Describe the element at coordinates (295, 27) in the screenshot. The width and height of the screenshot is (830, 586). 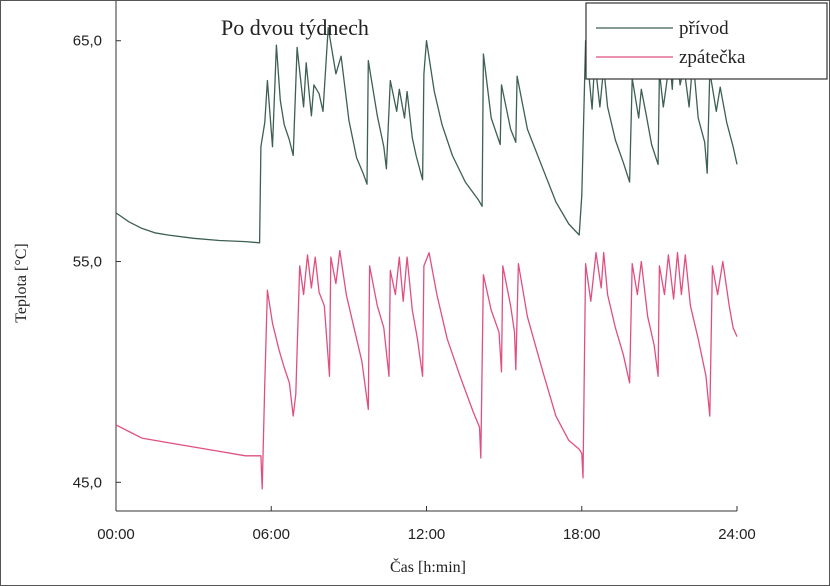
I see `chart-title: Po dvou týdnech` at that location.